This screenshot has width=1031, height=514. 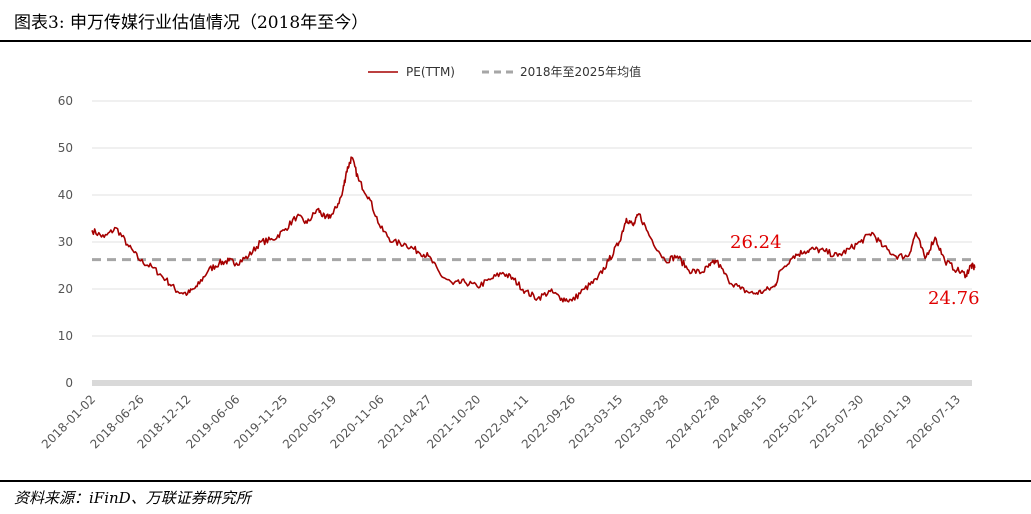 What do you see at coordinates (191, 23) in the screenshot?
I see `figure-title: 图表3: 申万传媒行业估值情况（2018年至今）` at bounding box center [191, 23].